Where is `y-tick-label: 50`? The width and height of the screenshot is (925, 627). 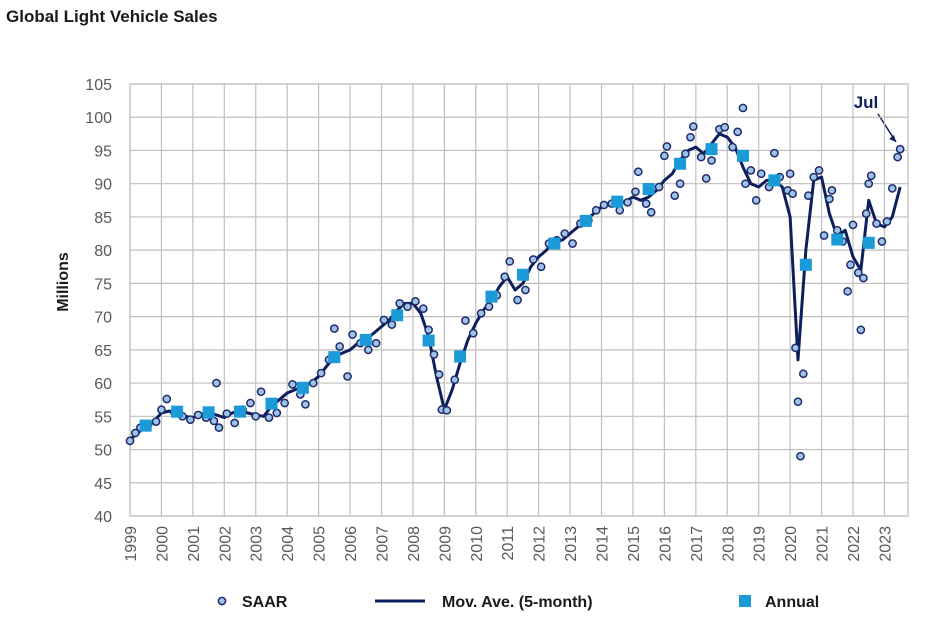
y-tick-label: 50 is located at coordinates (103, 451).